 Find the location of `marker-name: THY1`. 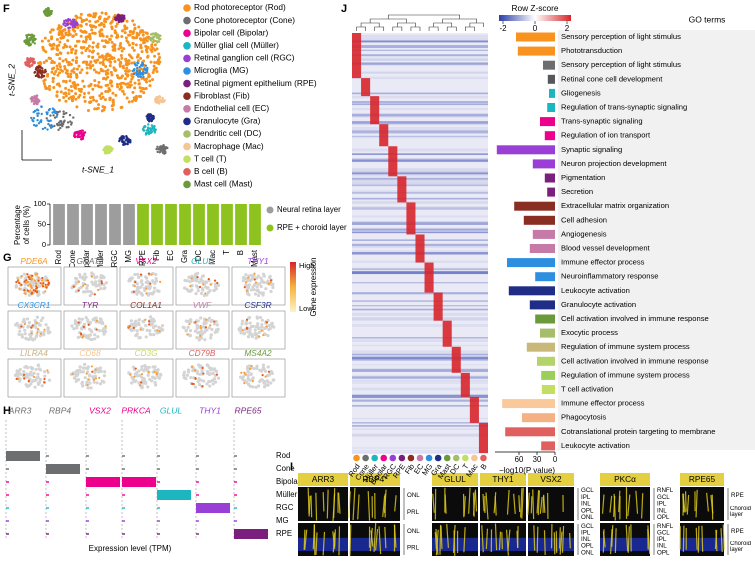

marker-name: THY1 is located at coordinates (503, 479).